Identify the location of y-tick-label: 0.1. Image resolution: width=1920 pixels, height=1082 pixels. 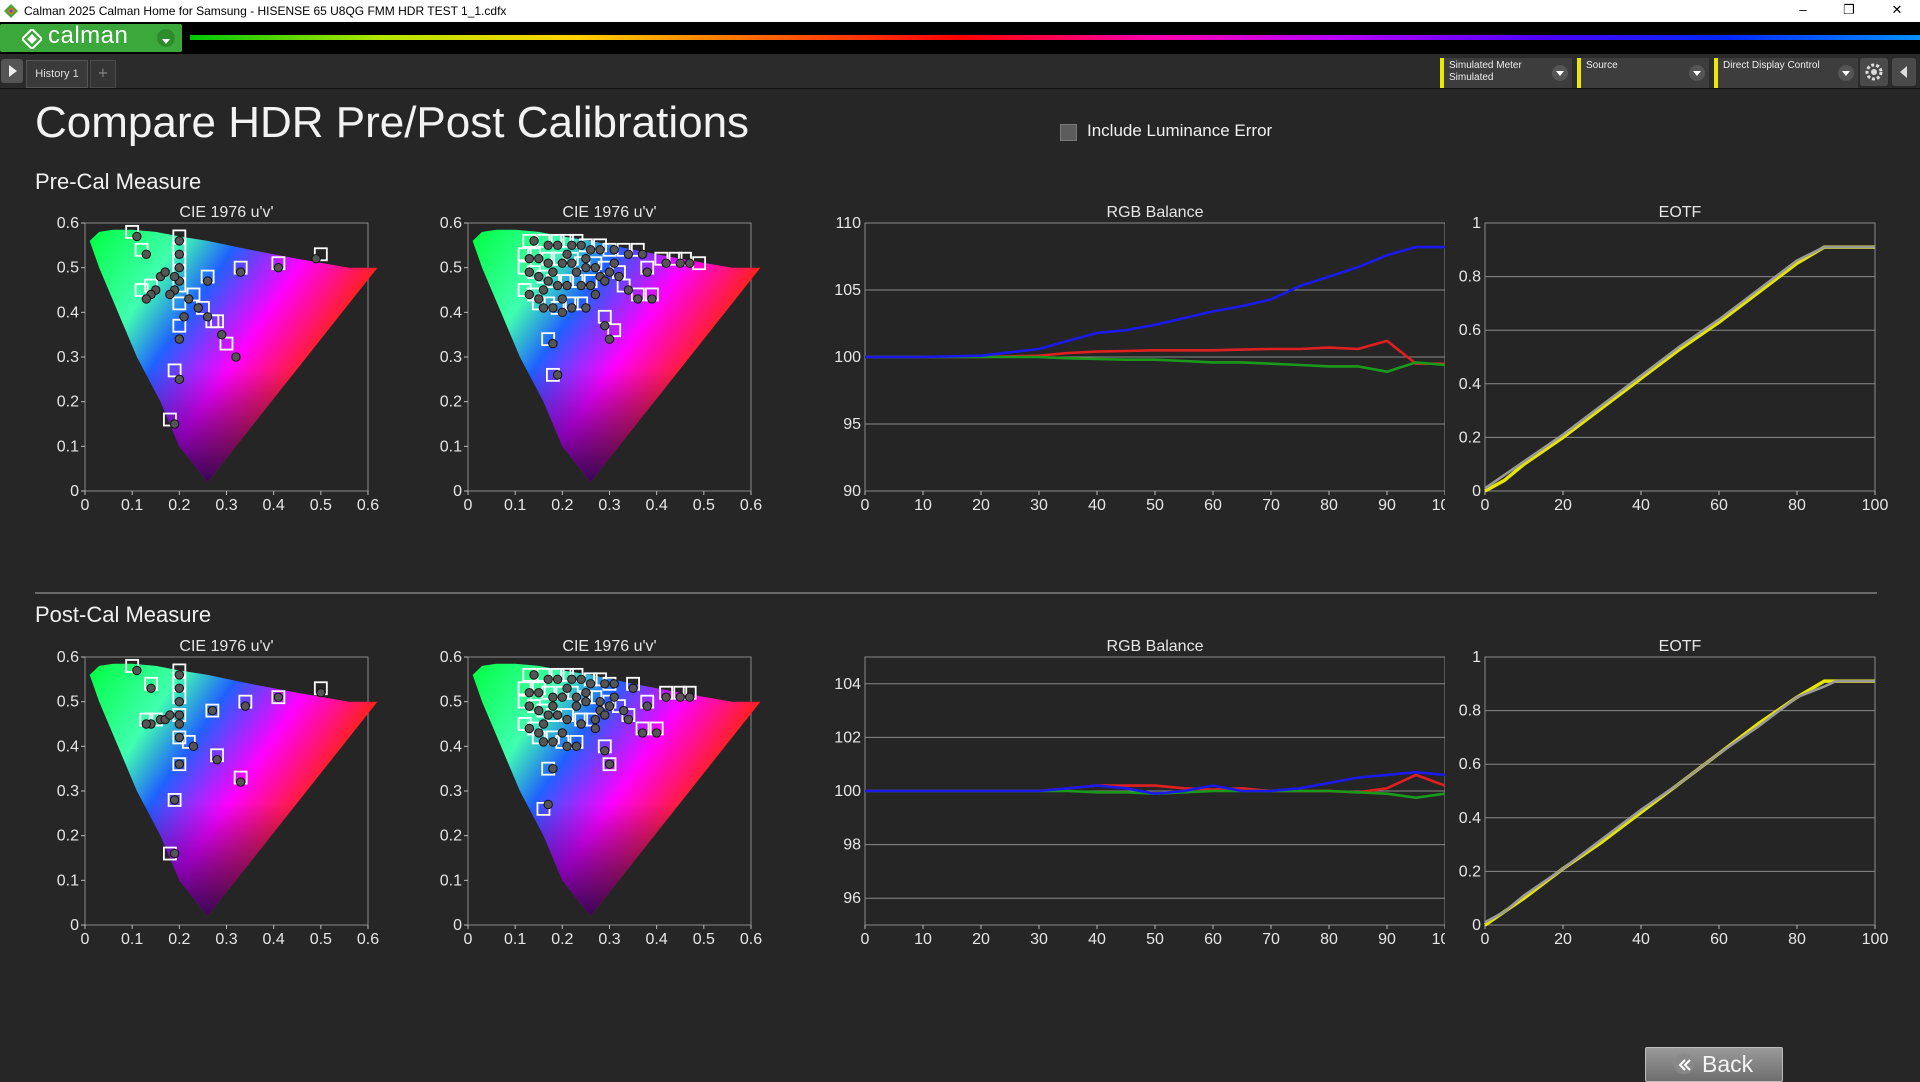
(451, 446).